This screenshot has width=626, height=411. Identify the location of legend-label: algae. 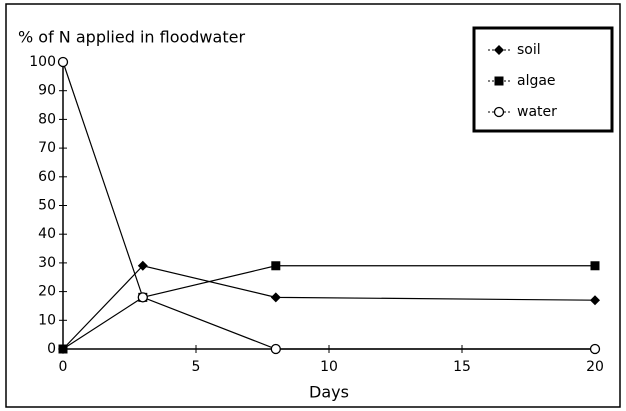
(536, 81).